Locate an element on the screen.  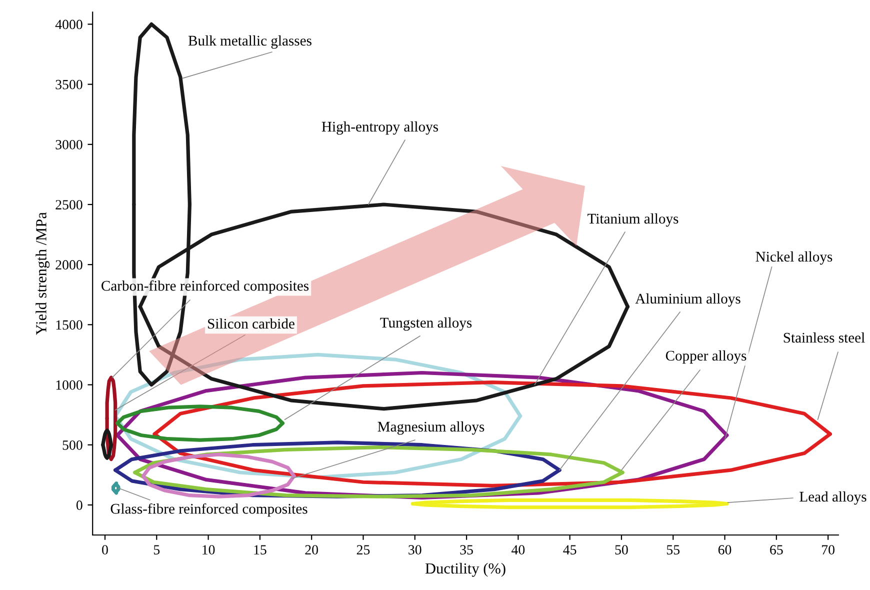
y-tick-label: 0 is located at coordinates (79, 505).